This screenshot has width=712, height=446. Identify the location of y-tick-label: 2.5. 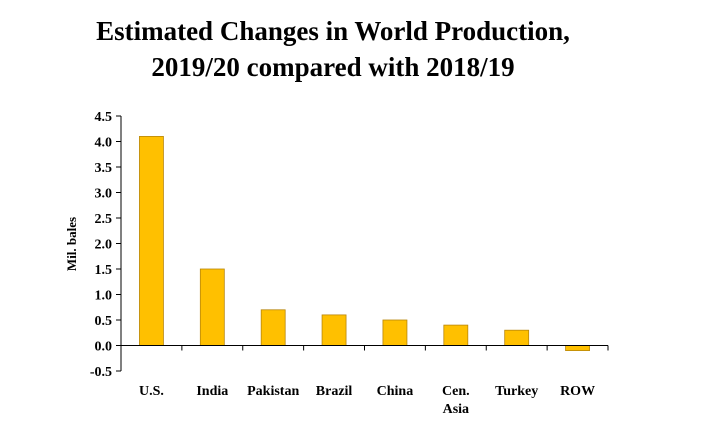
(104, 219).